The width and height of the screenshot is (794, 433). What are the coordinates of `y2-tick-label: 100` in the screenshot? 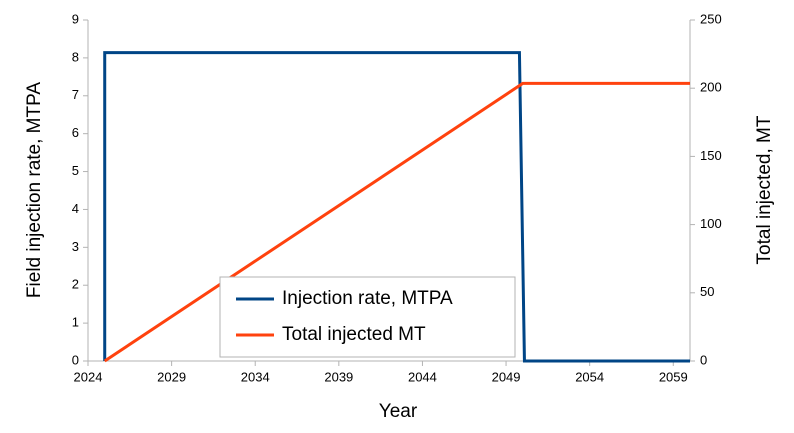 It's located at (711, 223).